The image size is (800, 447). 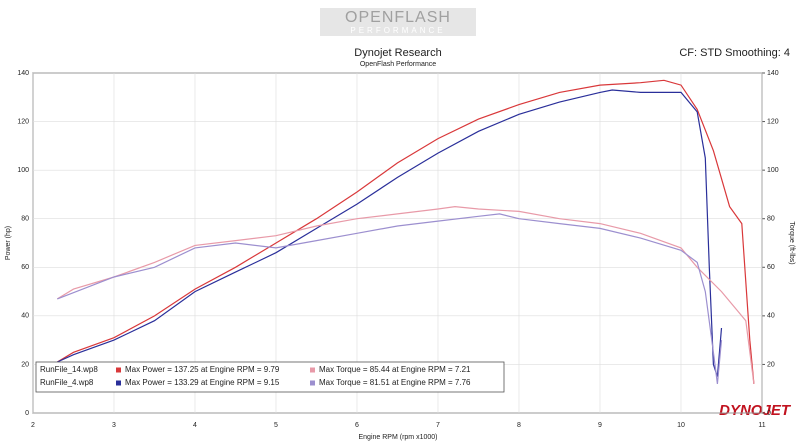 I want to click on legend-power: Max Power = 133.29 at Engine RPM = 9.15, so click(x=202, y=382).